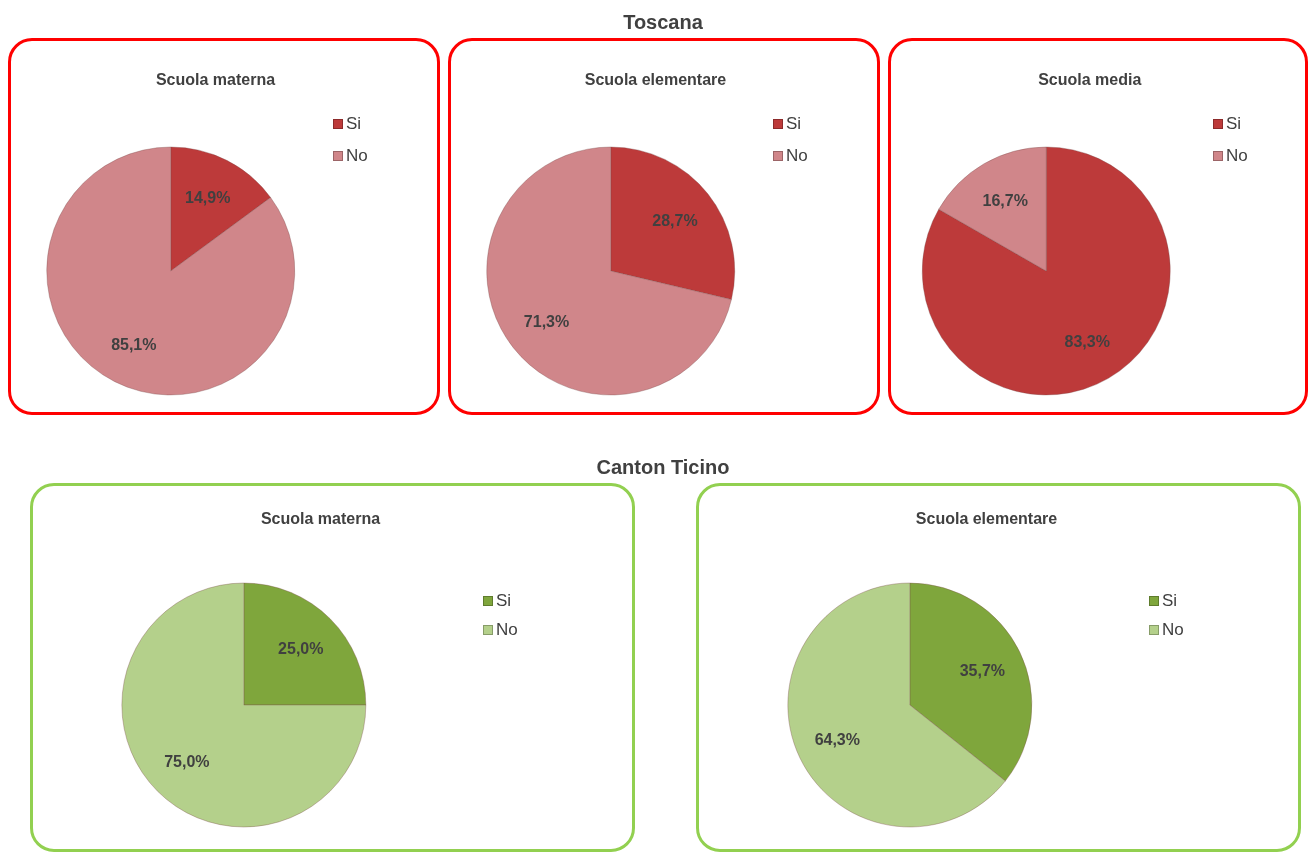 The height and width of the screenshot is (854, 1309). What do you see at coordinates (1090, 80) in the screenshot?
I see `chart-title: Scuola media` at bounding box center [1090, 80].